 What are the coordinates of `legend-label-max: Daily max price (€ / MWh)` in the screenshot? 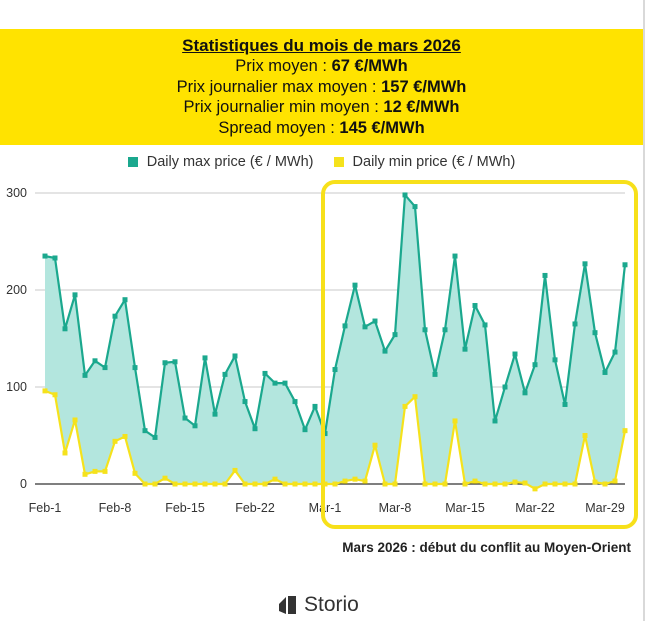 It's located at (230, 162).